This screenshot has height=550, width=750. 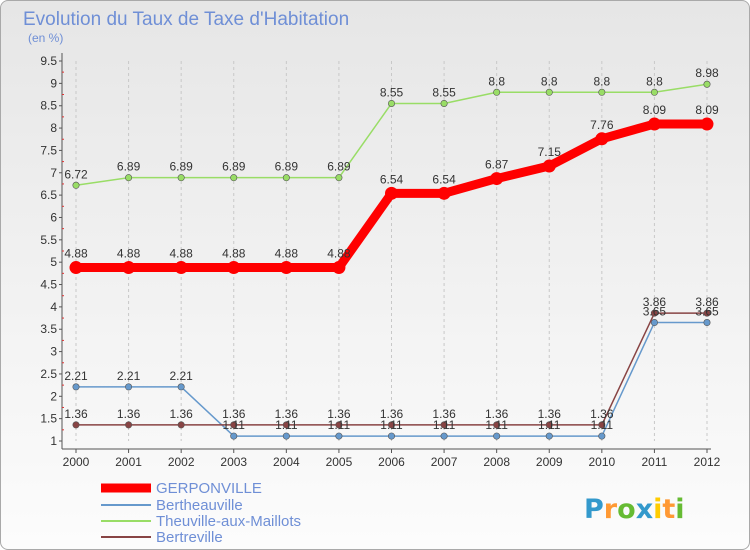 What do you see at coordinates (129, 376) in the screenshot?
I see `data-label: 2.21` at bounding box center [129, 376].